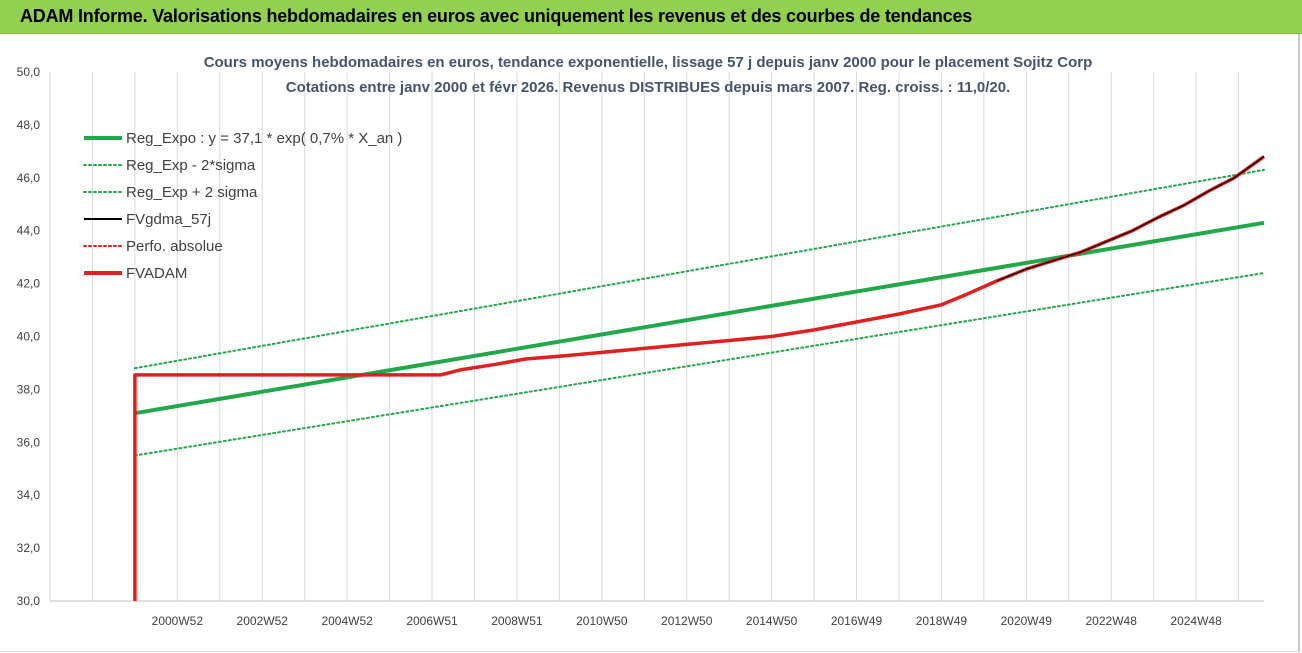 Image resolution: width=1302 pixels, height=653 pixels. What do you see at coordinates (178, 621) in the screenshot?
I see `x-tick-label: 2000W52` at bounding box center [178, 621].